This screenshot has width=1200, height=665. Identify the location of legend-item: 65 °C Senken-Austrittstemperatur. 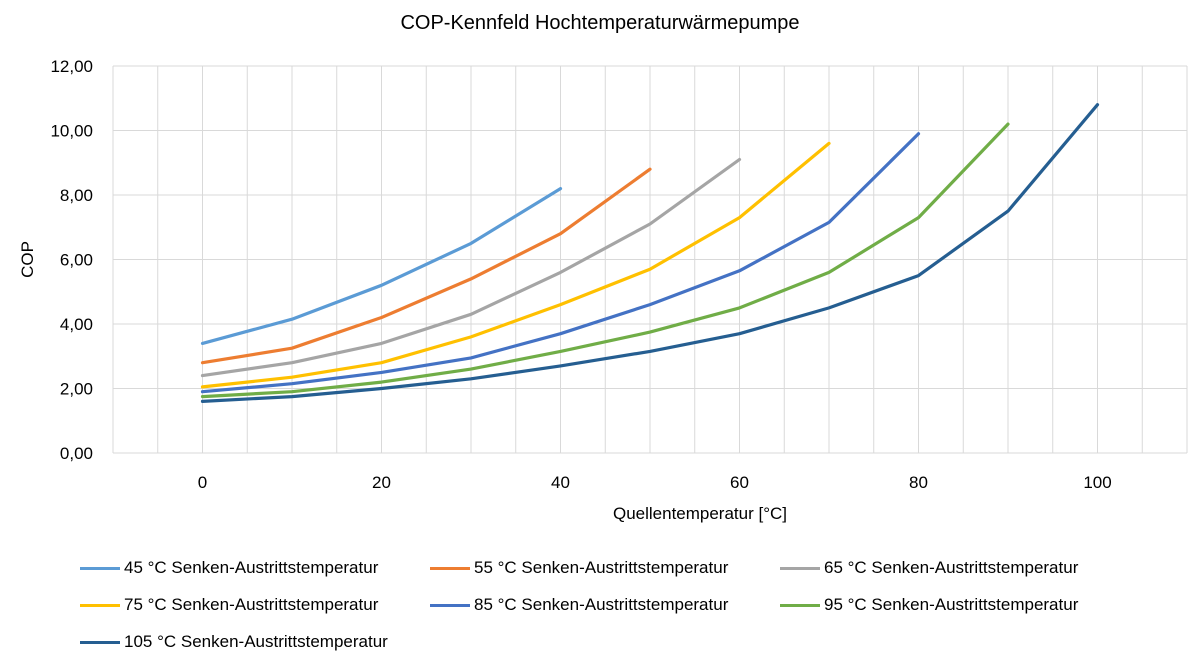
(929, 568).